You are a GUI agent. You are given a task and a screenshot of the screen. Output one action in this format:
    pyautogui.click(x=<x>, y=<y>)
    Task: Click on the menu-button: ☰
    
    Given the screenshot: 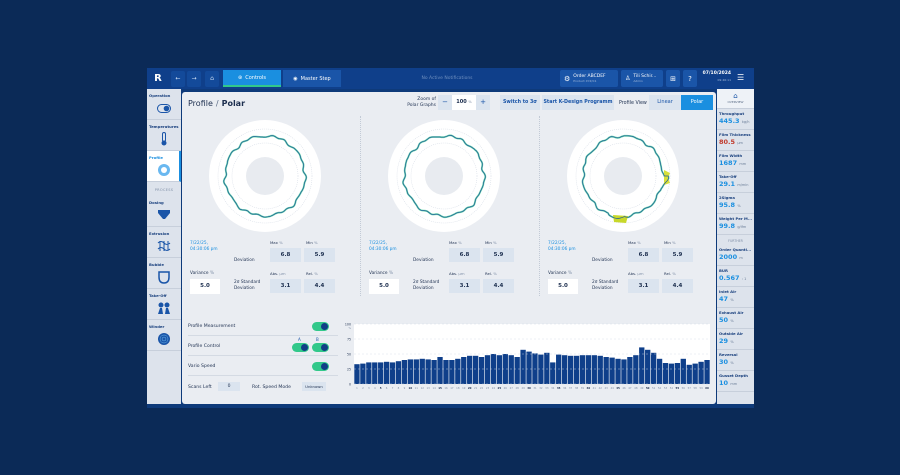 What is the action you would take?
    pyautogui.click(x=740, y=77)
    